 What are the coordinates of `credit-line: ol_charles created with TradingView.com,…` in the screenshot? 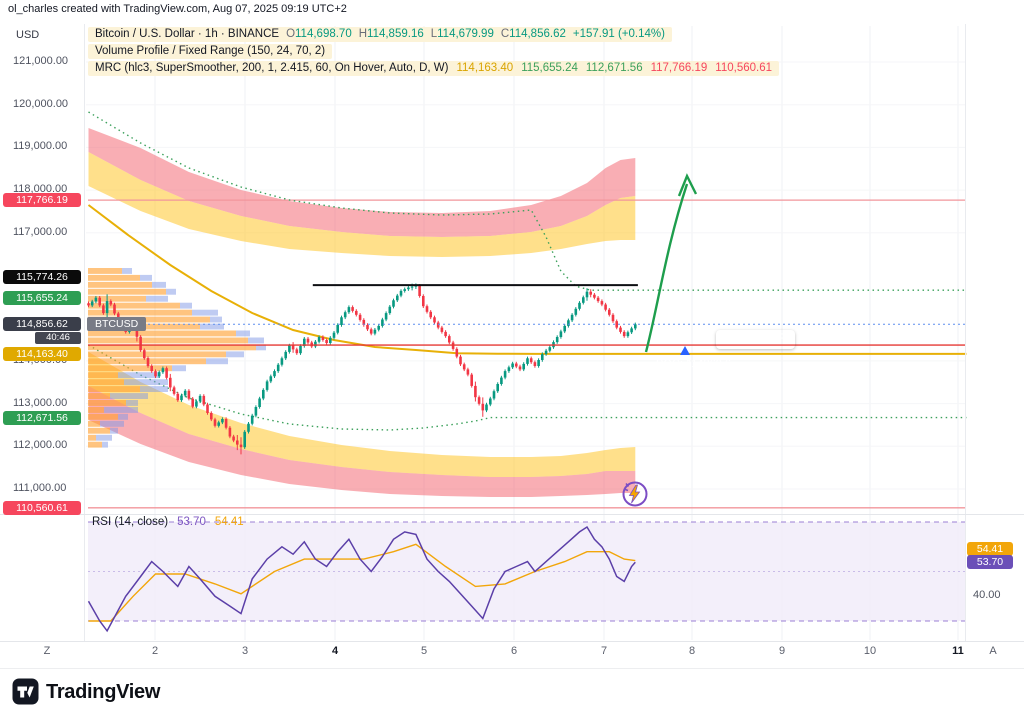 It's located at (177, 9).